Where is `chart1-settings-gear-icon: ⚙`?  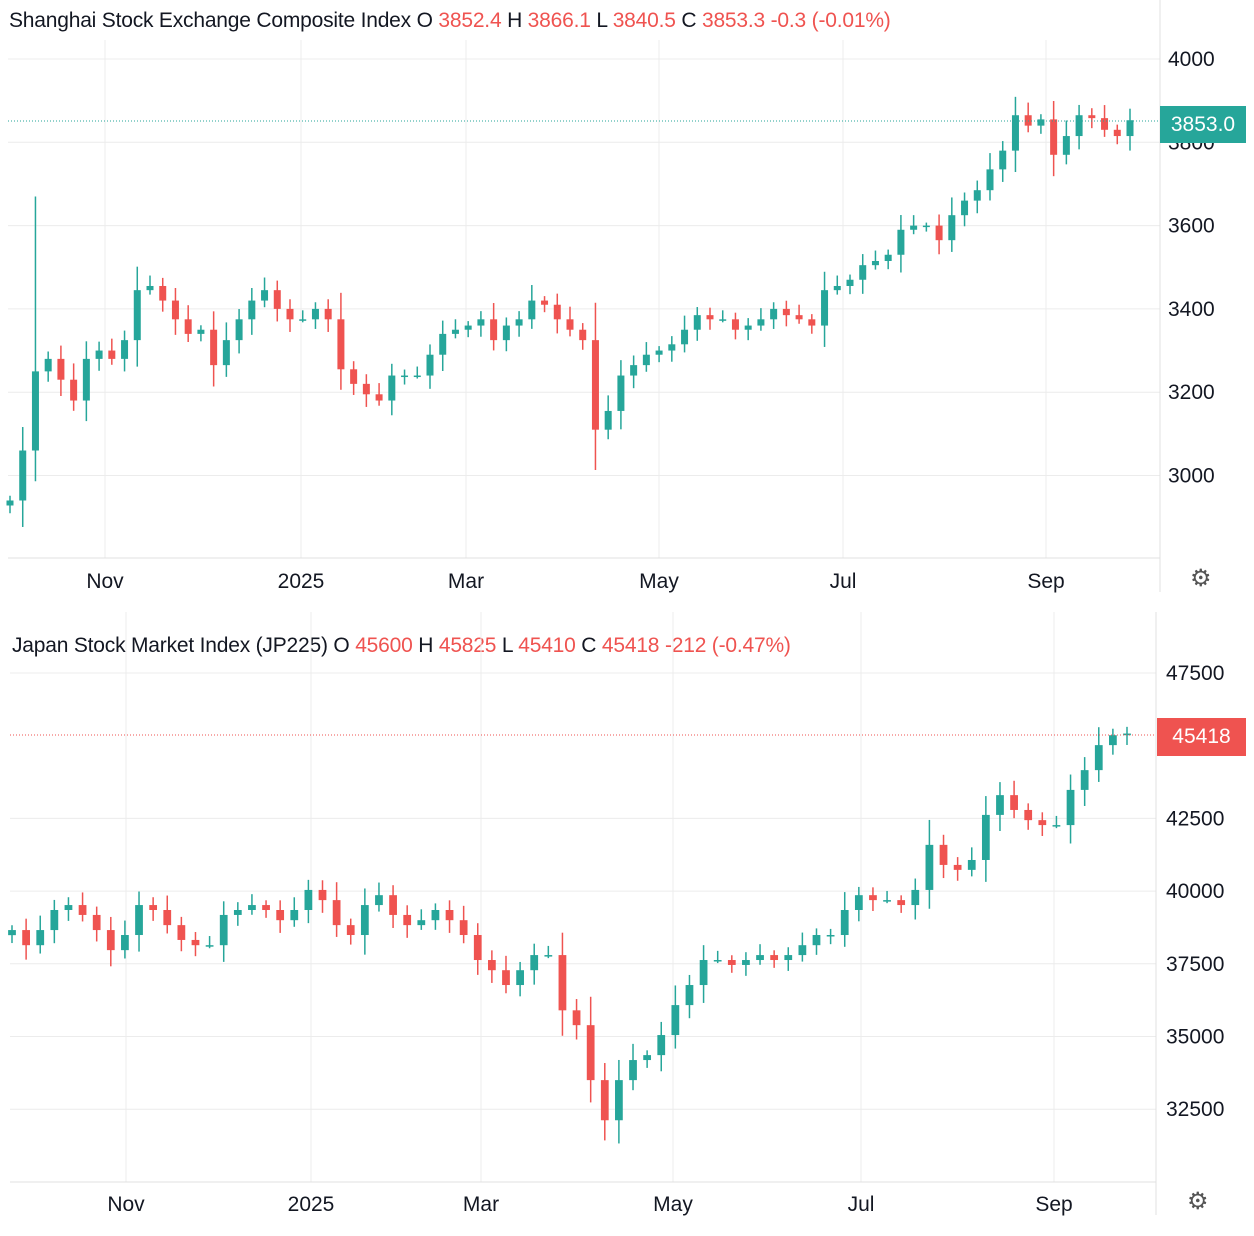 chart1-settings-gear-icon: ⚙ is located at coordinates (1201, 578).